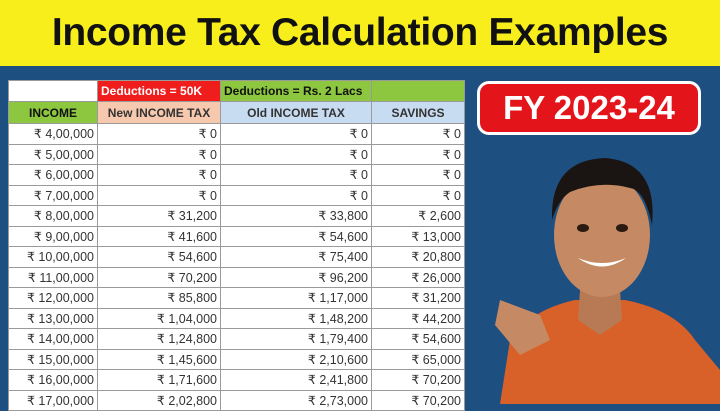 The height and width of the screenshot is (411, 720). What do you see at coordinates (53, 318) in the screenshot?
I see `cell-income: ₹ 13,00,000` at bounding box center [53, 318].